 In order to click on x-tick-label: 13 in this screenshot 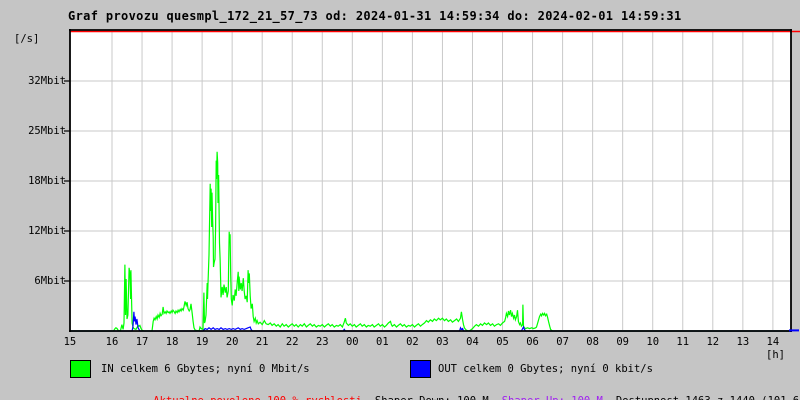, I will do `click(743, 342)`.